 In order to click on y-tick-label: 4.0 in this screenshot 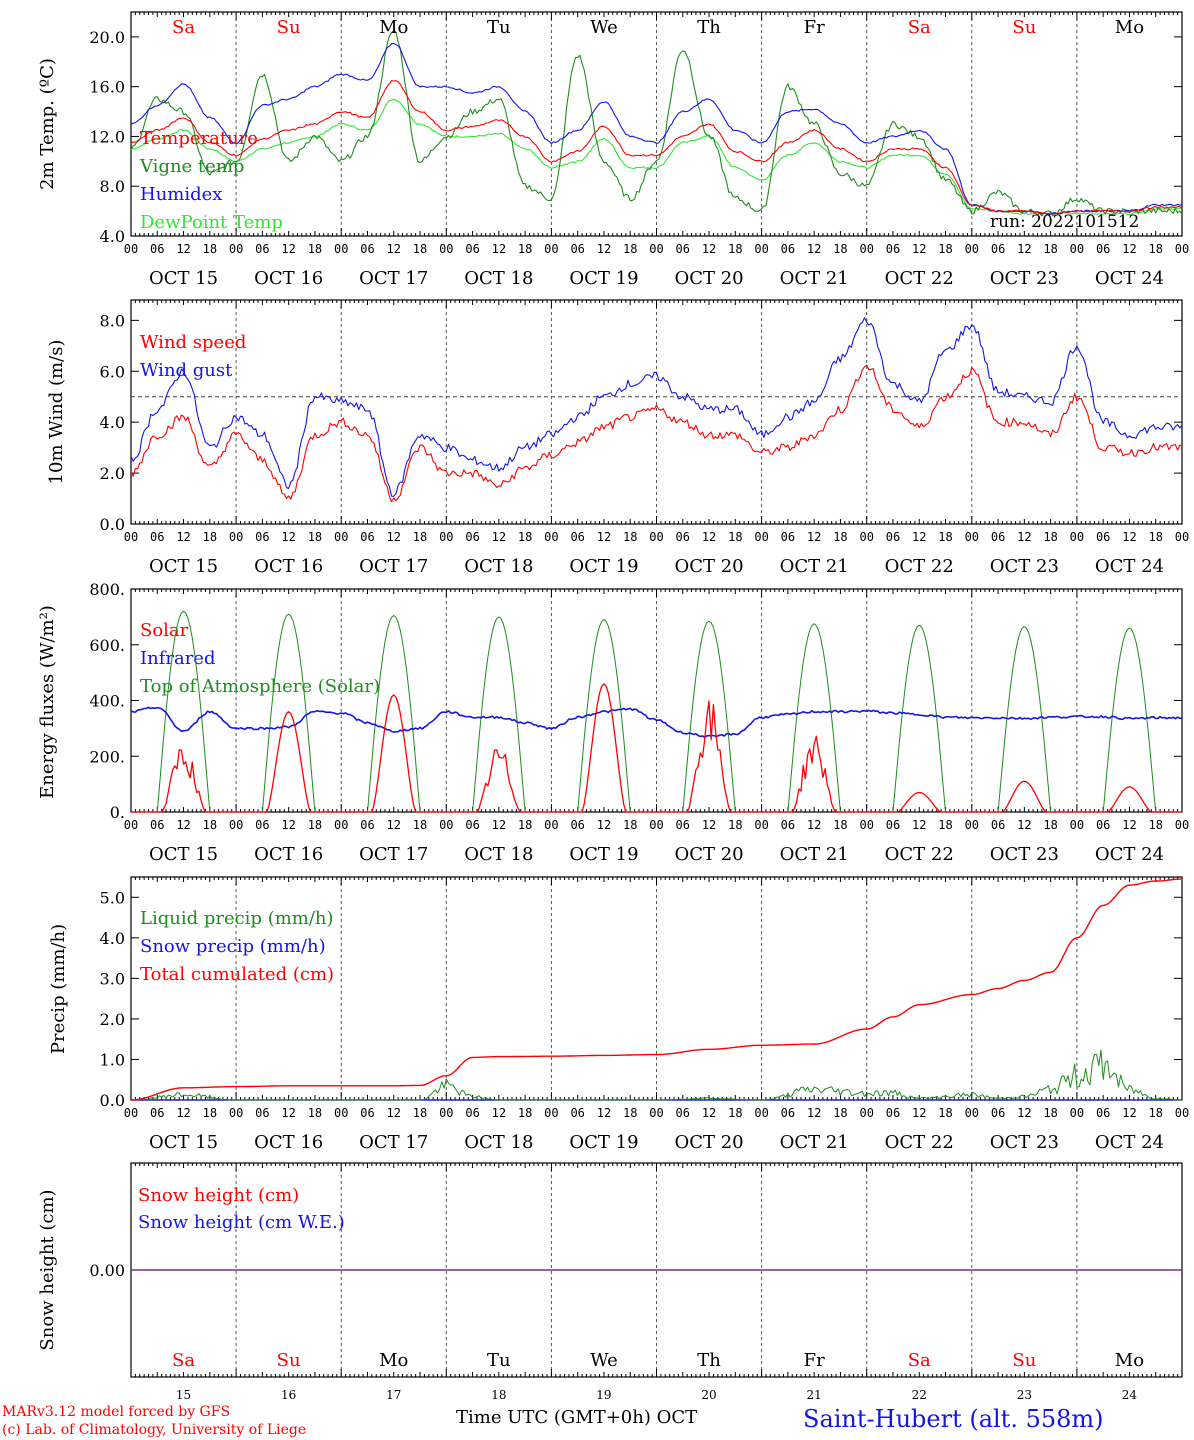, I will do `click(112, 938)`.